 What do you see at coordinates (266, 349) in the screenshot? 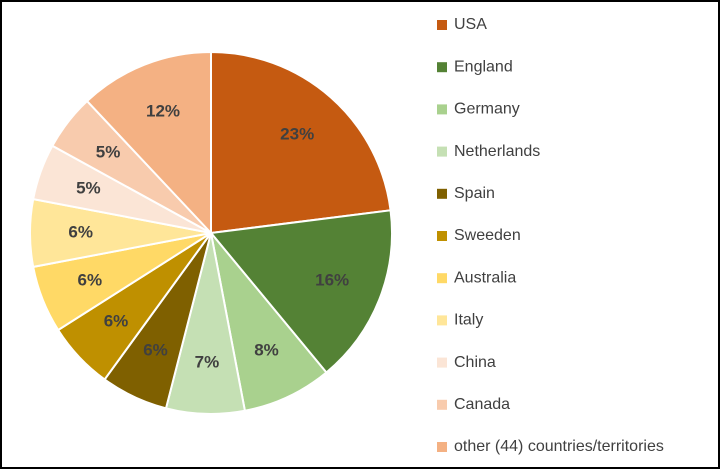
I see `data-label: 8%` at bounding box center [266, 349].